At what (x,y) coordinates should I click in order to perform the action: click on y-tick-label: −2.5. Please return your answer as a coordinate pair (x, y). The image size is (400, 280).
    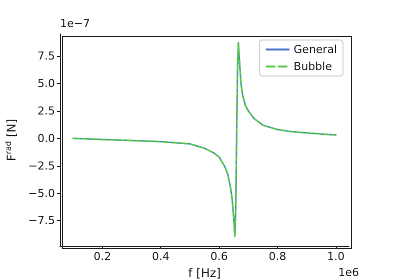
    Looking at the image, I should click on (41, 165).